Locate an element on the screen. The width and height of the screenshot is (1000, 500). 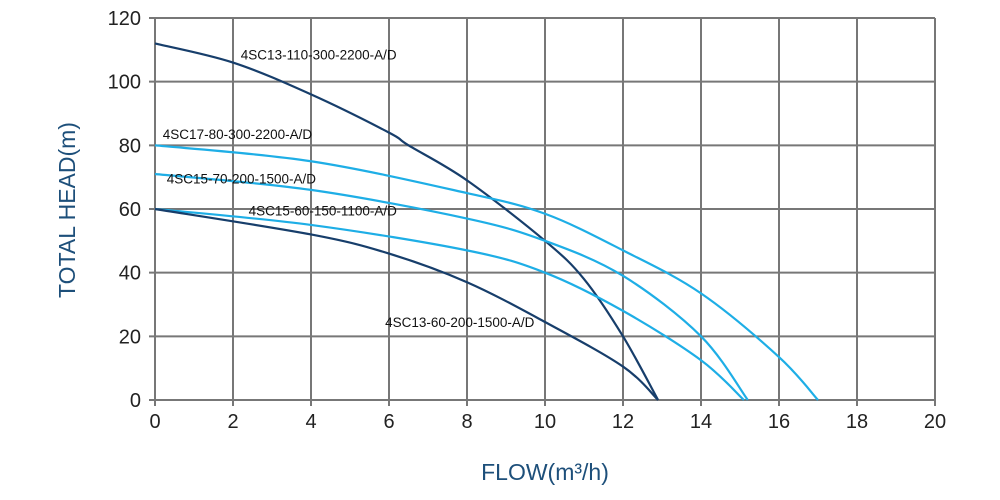
x-tick-label: 8 is located at coordinates (466, 422).